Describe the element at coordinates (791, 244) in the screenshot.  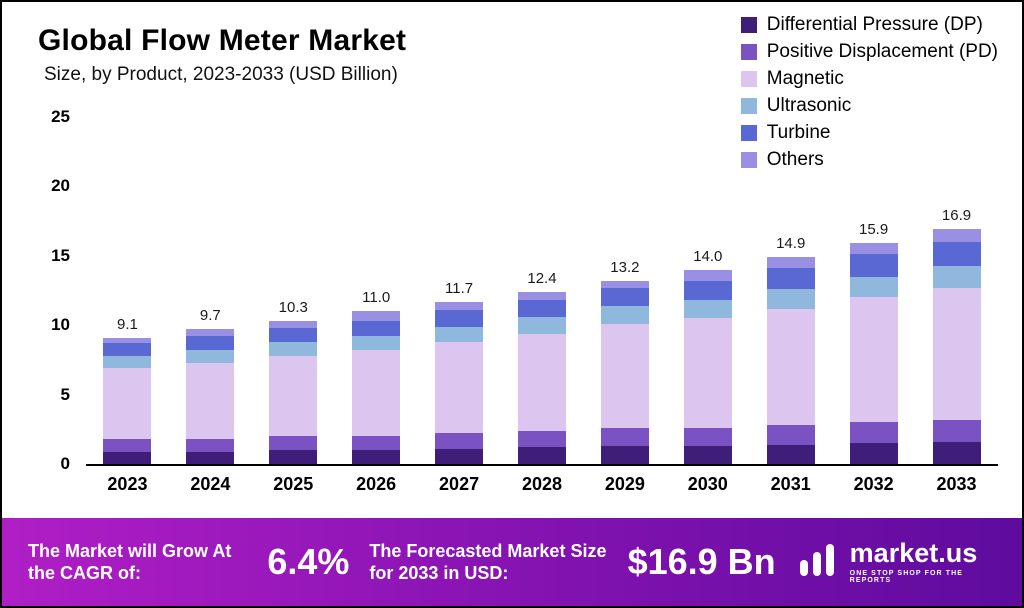
I see `bar-total-label-2031: 14.9` at that location.